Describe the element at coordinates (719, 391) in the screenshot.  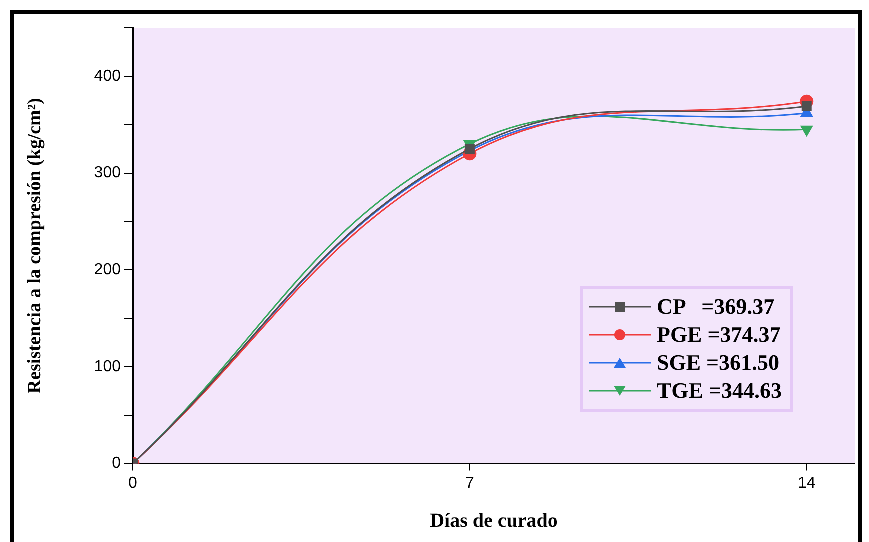
I see `legend-label: TGE =344.63` at that location.